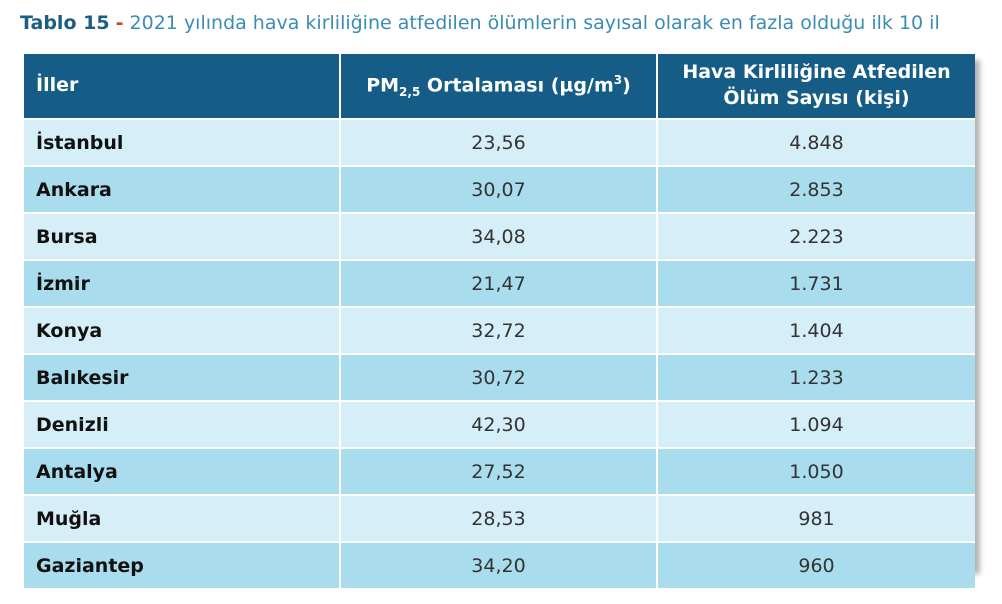 Image resolution: width=1002 pixels, height=604 pixels. What do you see at coordinates (182, 189) in the screenshot?
I see `cell-city: Ankara` at bounding box center [182, 189].